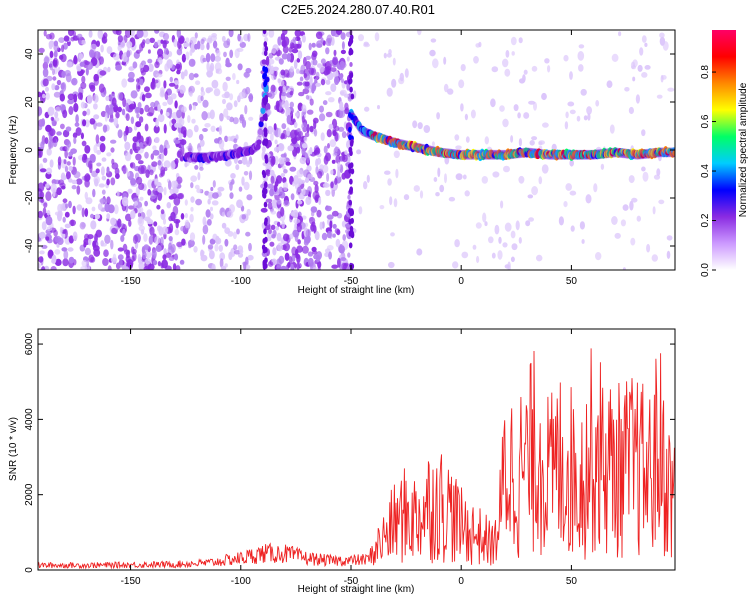 The height and width of the screenshot is (600, 750). What do you see at coordinates (356, 290) in the screenshot?
I see `spectrogram-x-label: Height of straight line (km)` at bounding box center [356, 290].